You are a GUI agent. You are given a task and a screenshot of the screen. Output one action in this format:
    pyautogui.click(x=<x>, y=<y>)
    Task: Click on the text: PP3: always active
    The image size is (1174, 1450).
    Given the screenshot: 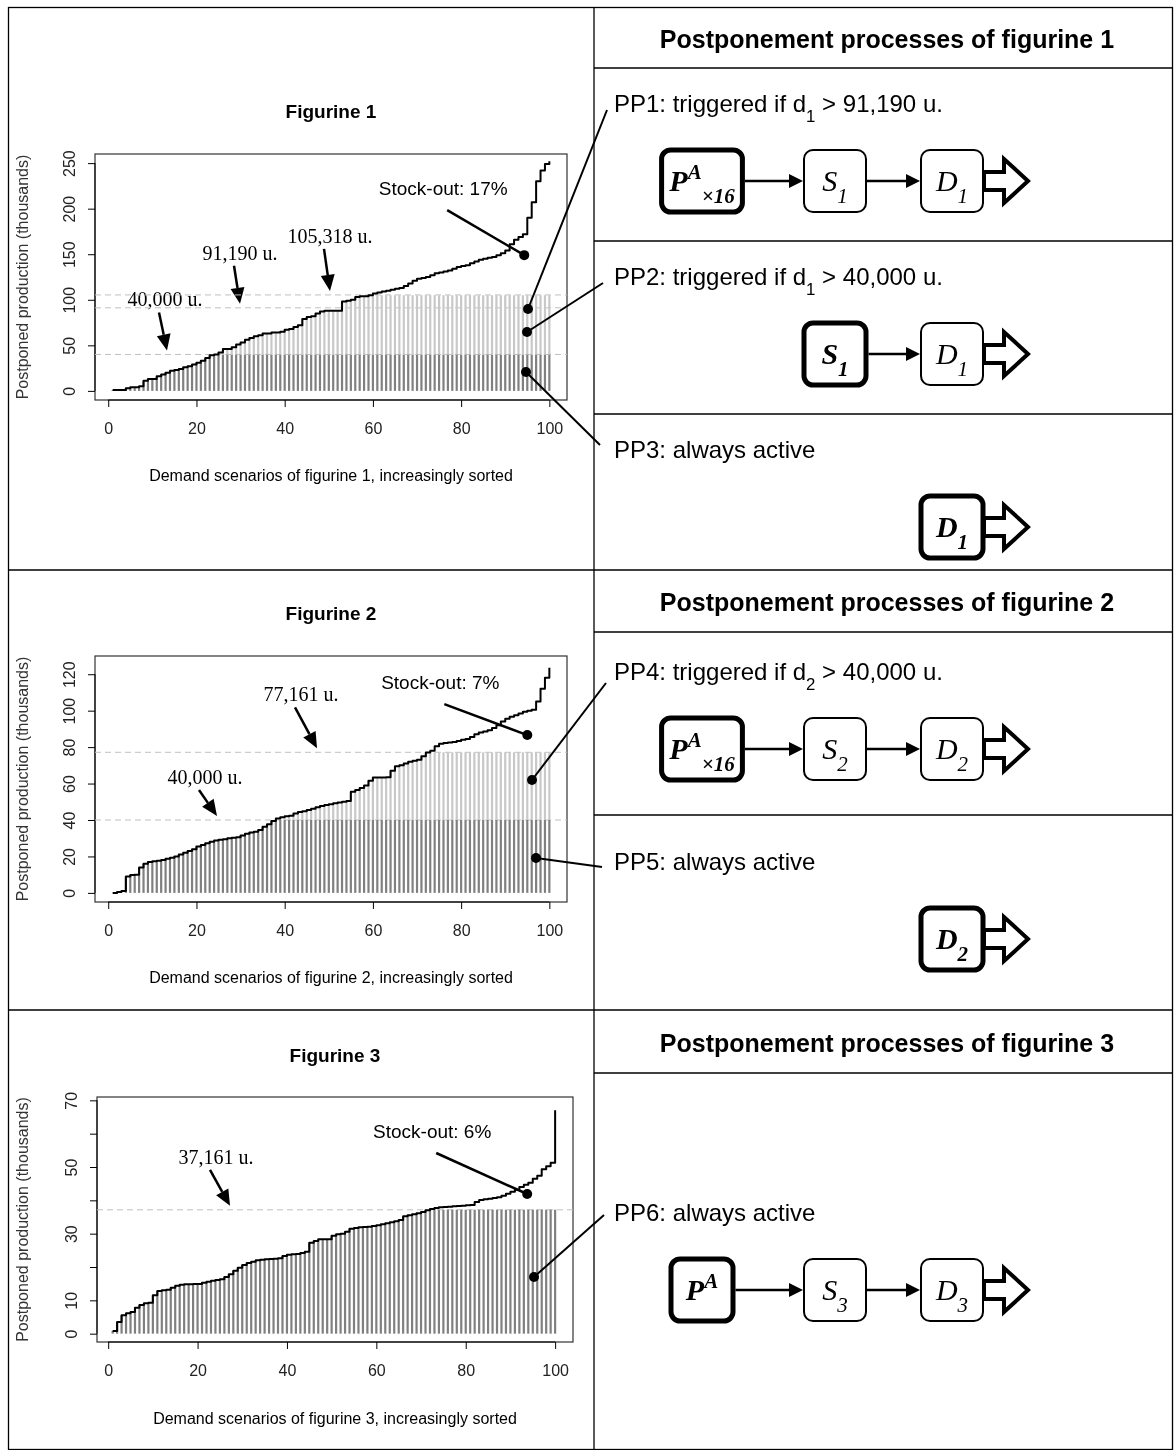 What is the action you would take?
    pyautogui.click(x=715, y=449)
    